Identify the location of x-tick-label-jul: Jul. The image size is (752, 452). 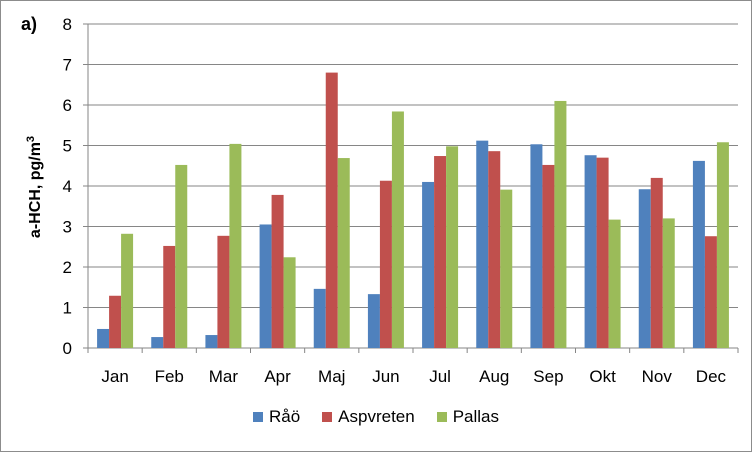
(440, 376).